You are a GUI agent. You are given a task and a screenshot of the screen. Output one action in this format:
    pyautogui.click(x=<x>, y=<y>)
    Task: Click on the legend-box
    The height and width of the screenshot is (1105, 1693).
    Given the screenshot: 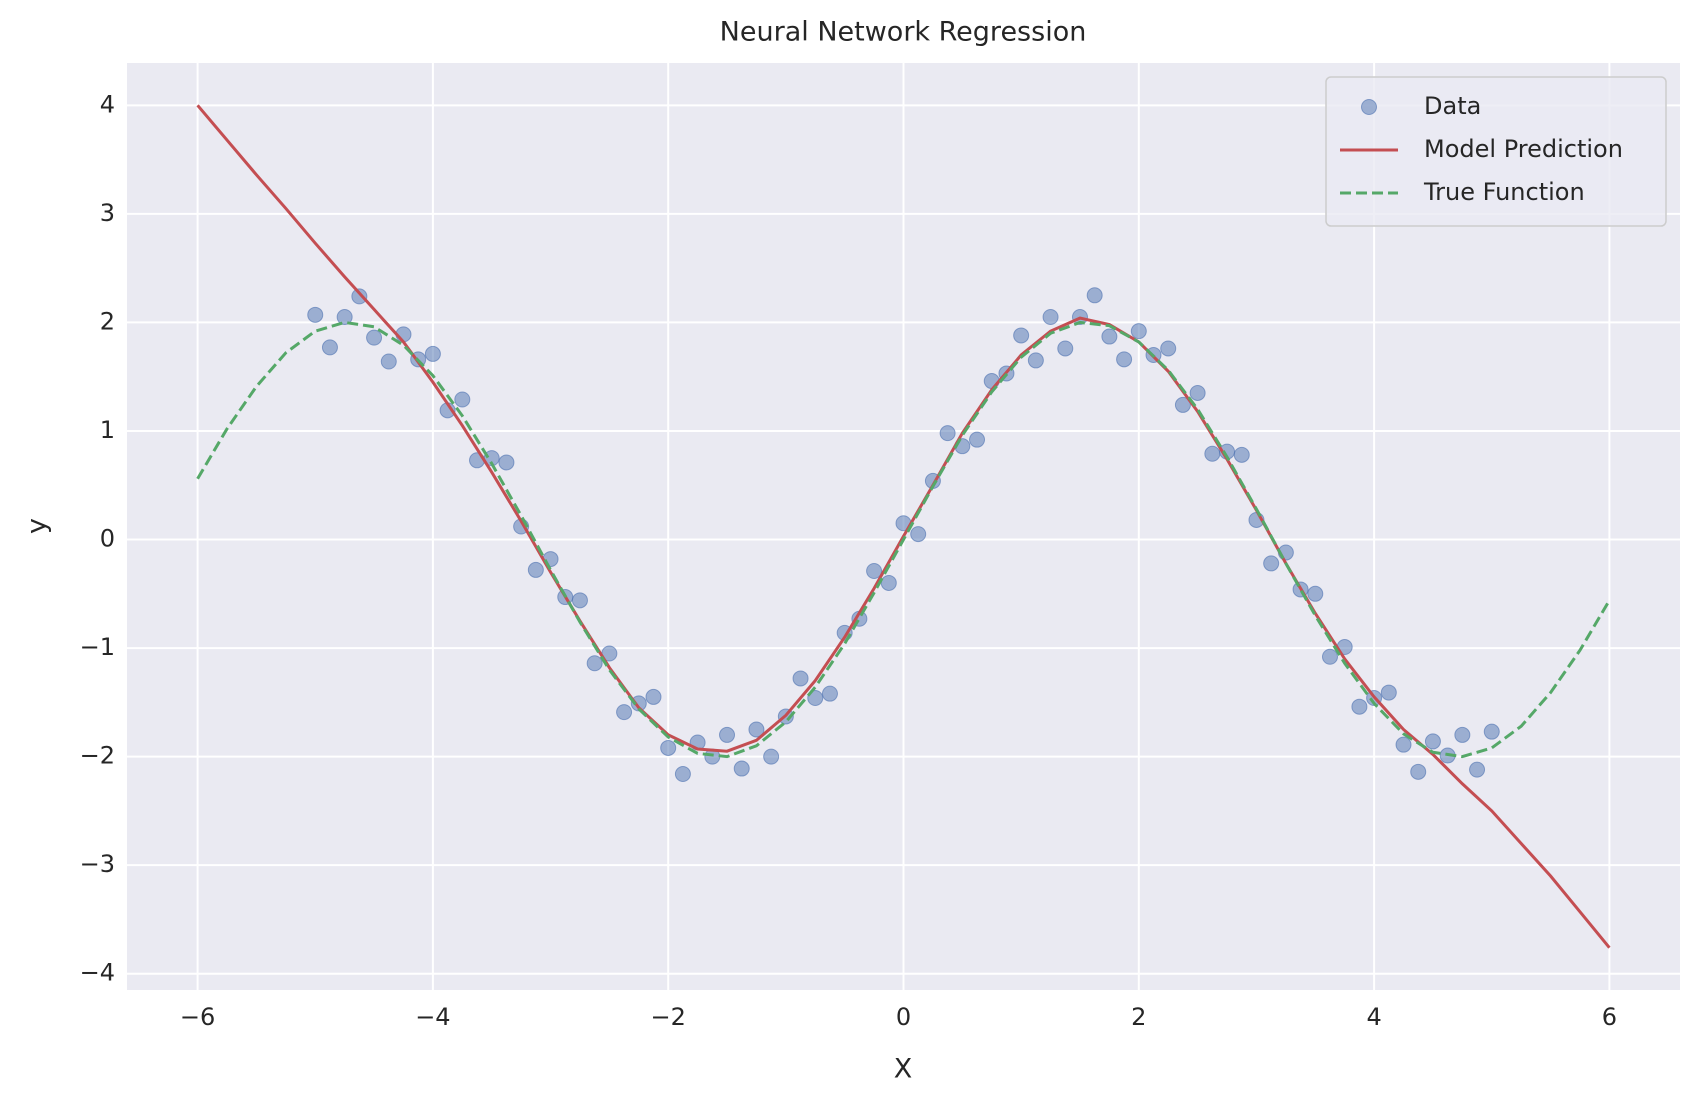 What is the action you would take?
    pyautogui.click(x=1496, y=151)
    